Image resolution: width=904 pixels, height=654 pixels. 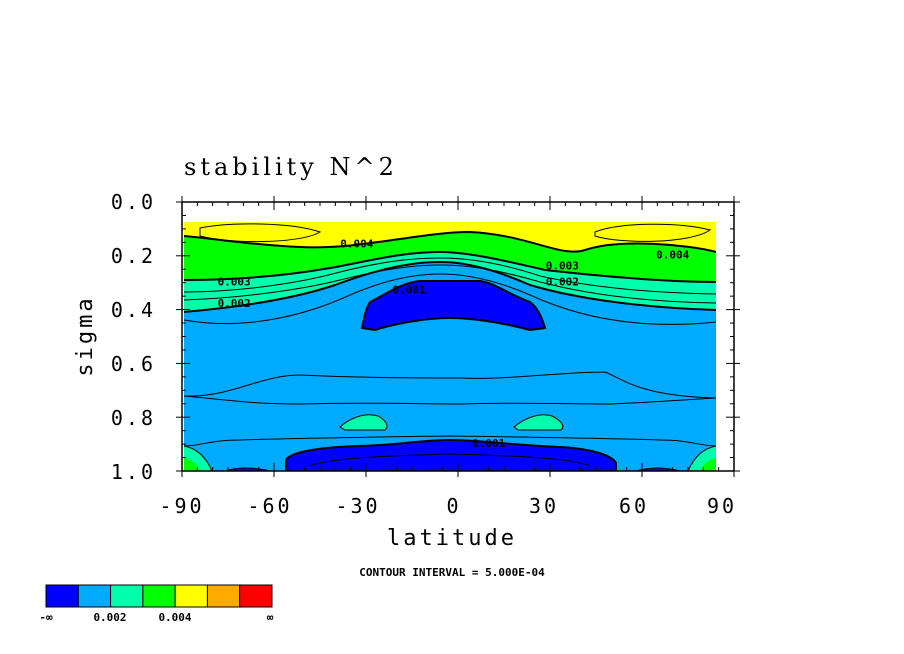 What do you see at coordinates (133, 256) in the screenshot?
I see `y-tick-label: 0.2` at bounding box center [133, 256].